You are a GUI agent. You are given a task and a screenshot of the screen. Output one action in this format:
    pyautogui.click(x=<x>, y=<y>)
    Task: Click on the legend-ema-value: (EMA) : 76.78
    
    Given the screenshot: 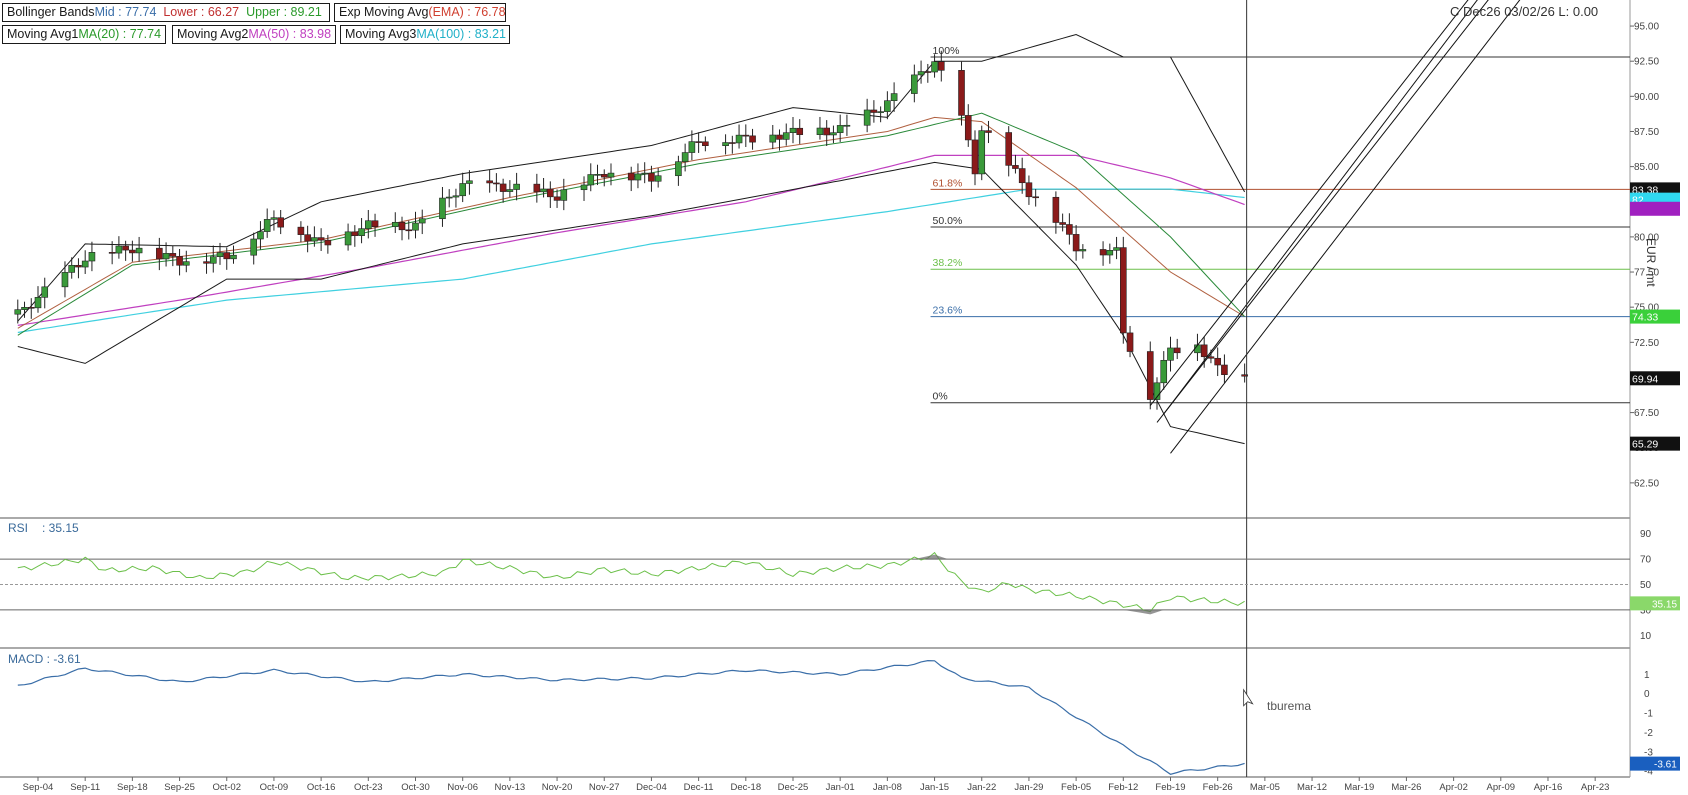 What is the action you would take?
    pyautogui.click(x=467, y=12)
    